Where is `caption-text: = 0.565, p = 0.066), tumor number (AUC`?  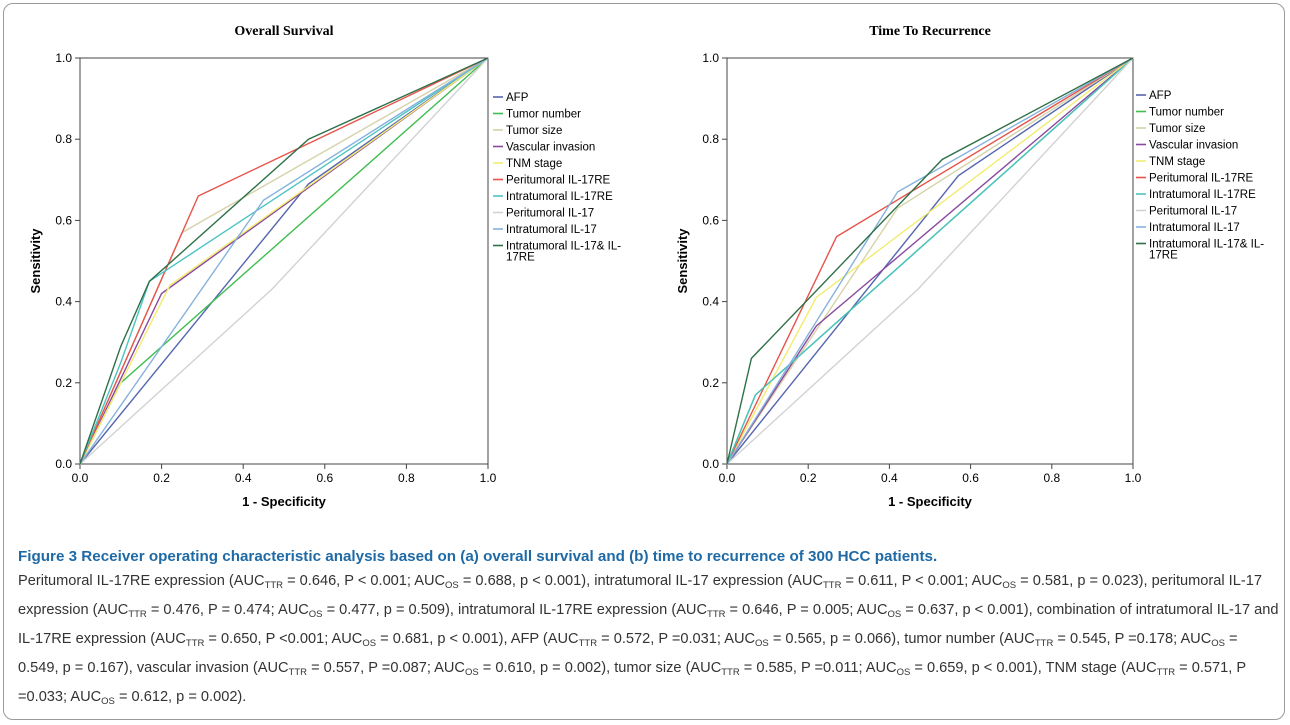
caption-text: = 0.565, p = 0.066), tumor number (AUC is located at coordinates (901, 639).